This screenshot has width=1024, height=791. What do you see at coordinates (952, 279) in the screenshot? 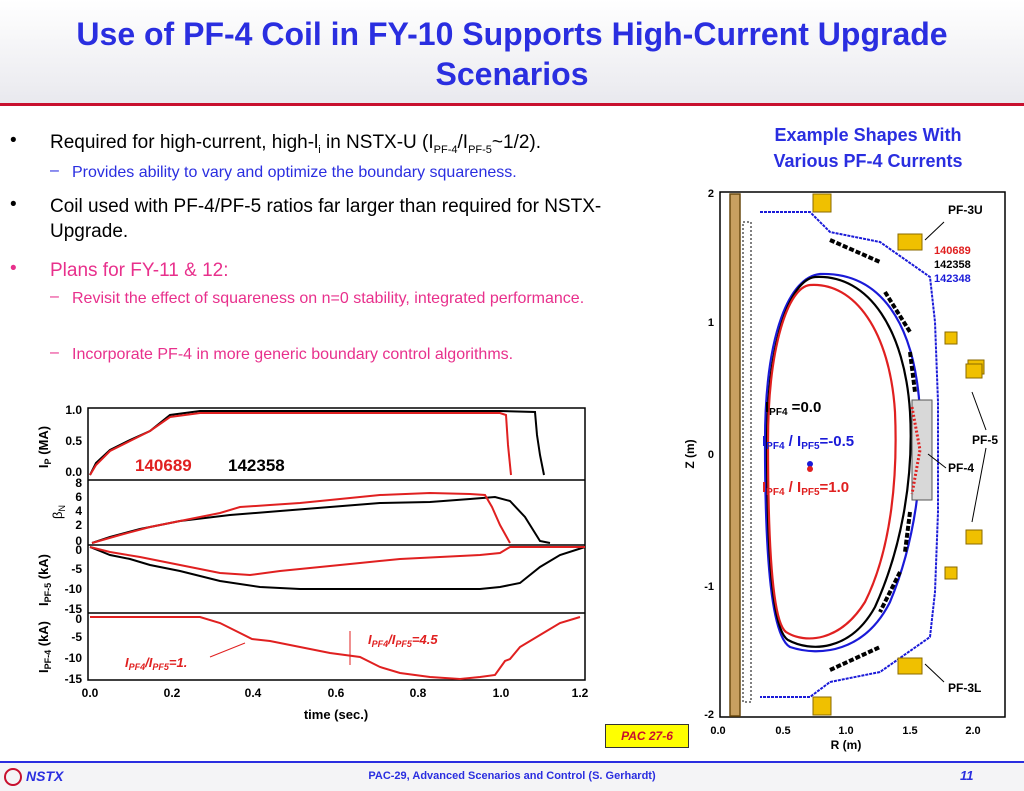
I see `eq-legend-142348: 142348` at bounding box center [952, 279].